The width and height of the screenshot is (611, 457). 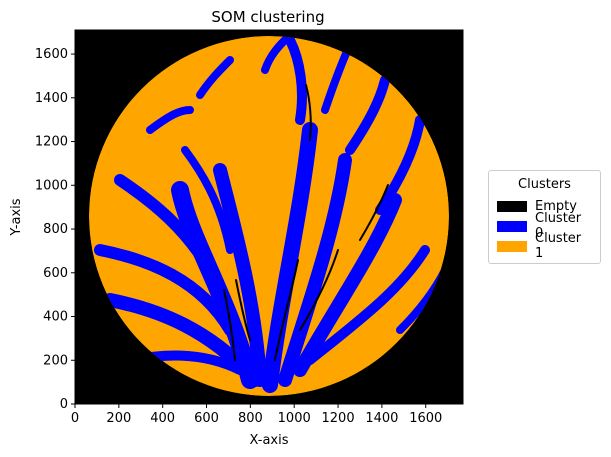 I want to click on x-axis-label: X-axis, so click(x=269, y=440).